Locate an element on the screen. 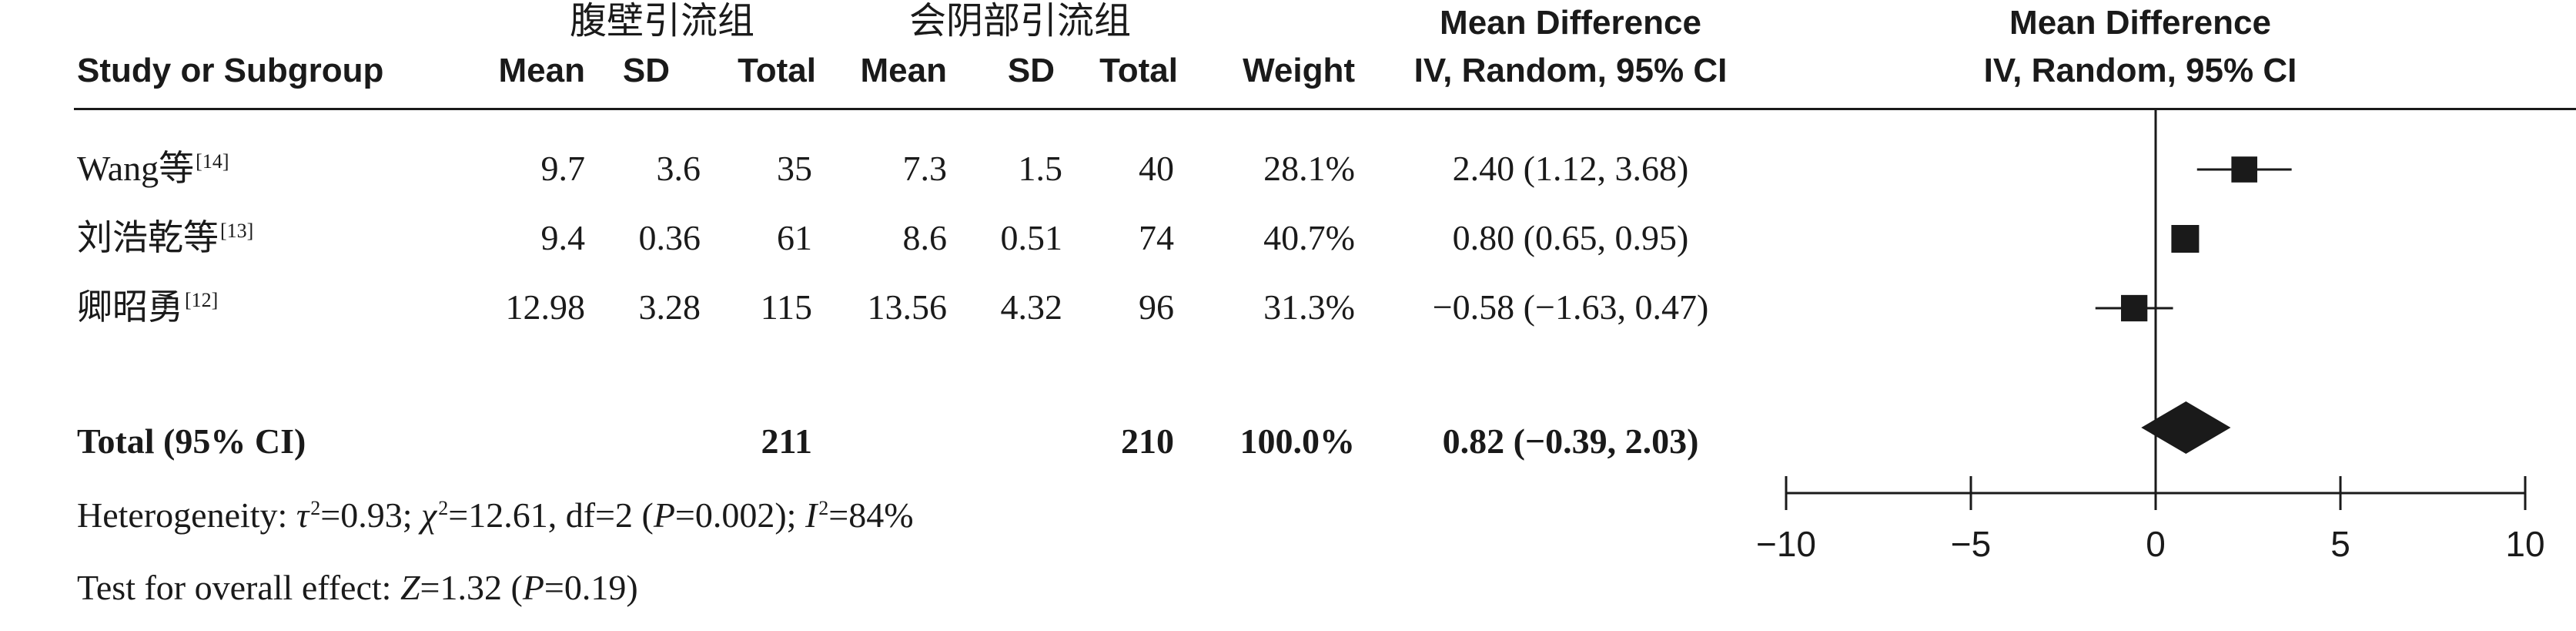 The height and width of the screenshot is (631, 2576). study-reference: [14] is located at coordinates (212, 161).